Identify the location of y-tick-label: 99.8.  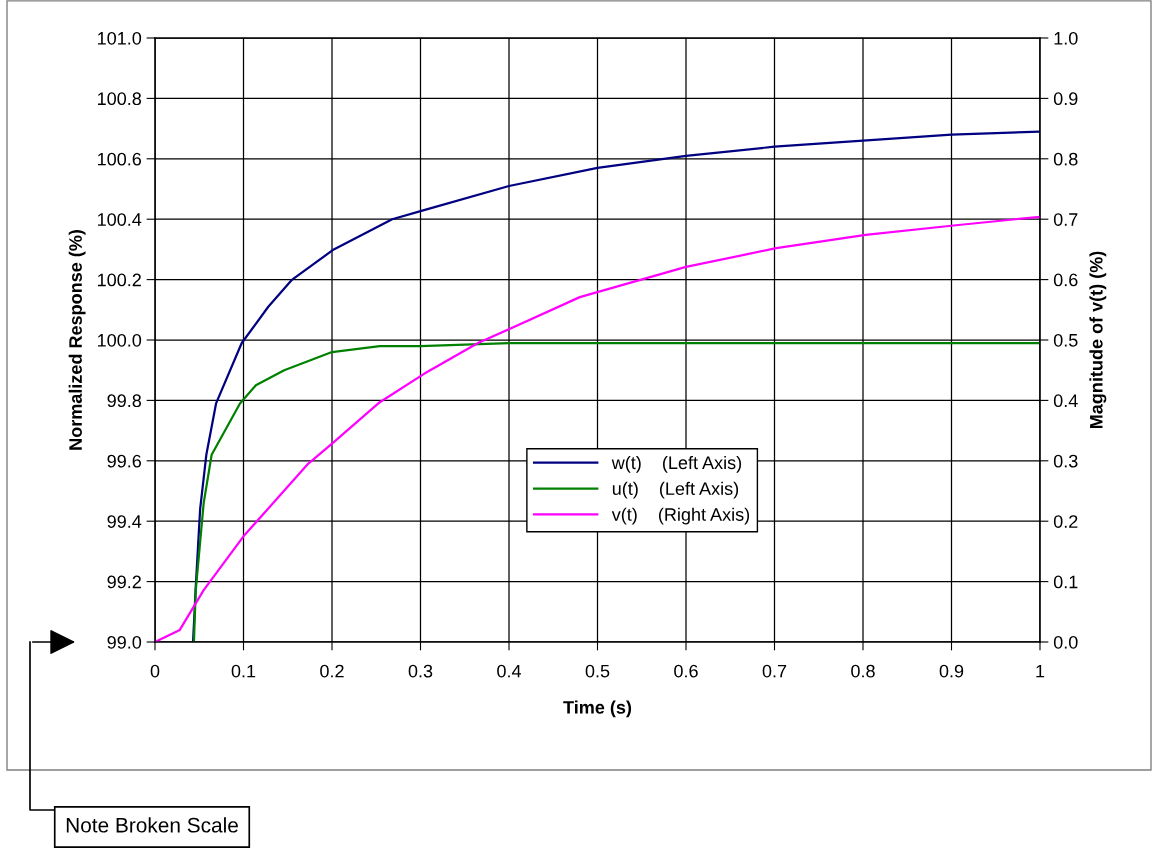
(124, 401).